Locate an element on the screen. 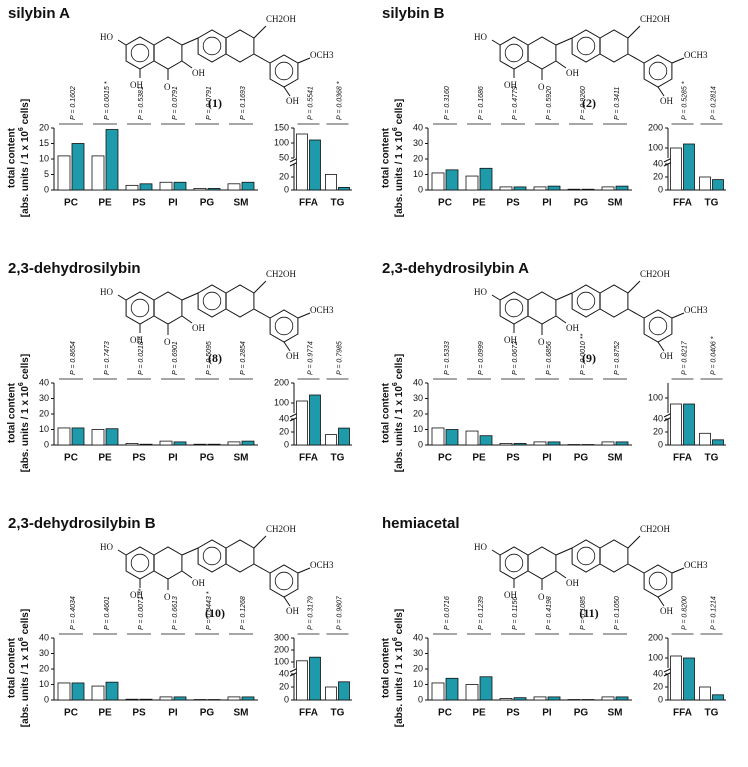  p-value: P = 0.0010 ** is located at coordinates (583, 354).